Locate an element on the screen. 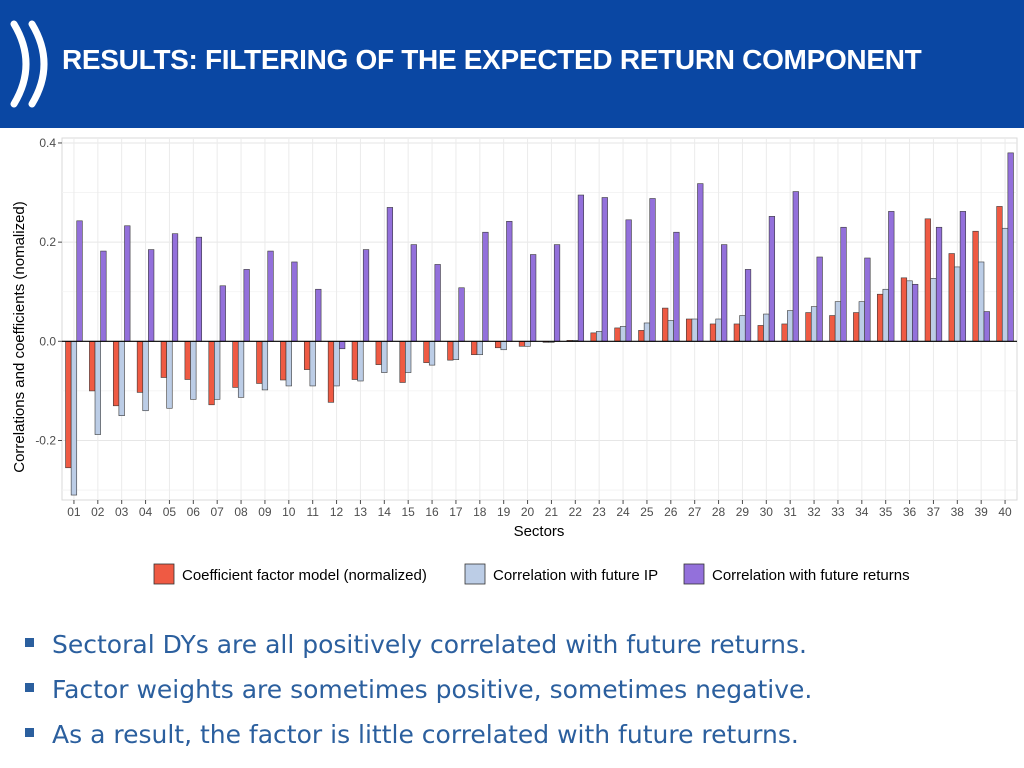  legend-label-ip: Correlation with future IP is located at coordinates (575, 575).